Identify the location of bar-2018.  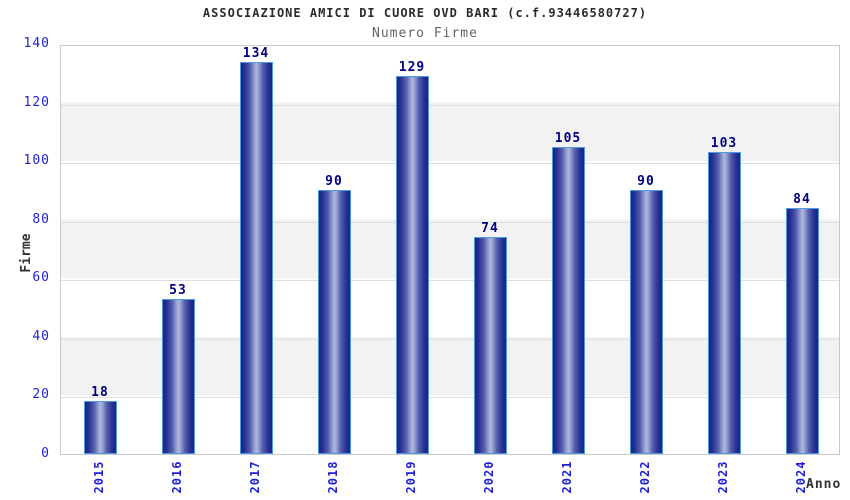
(334, 322).